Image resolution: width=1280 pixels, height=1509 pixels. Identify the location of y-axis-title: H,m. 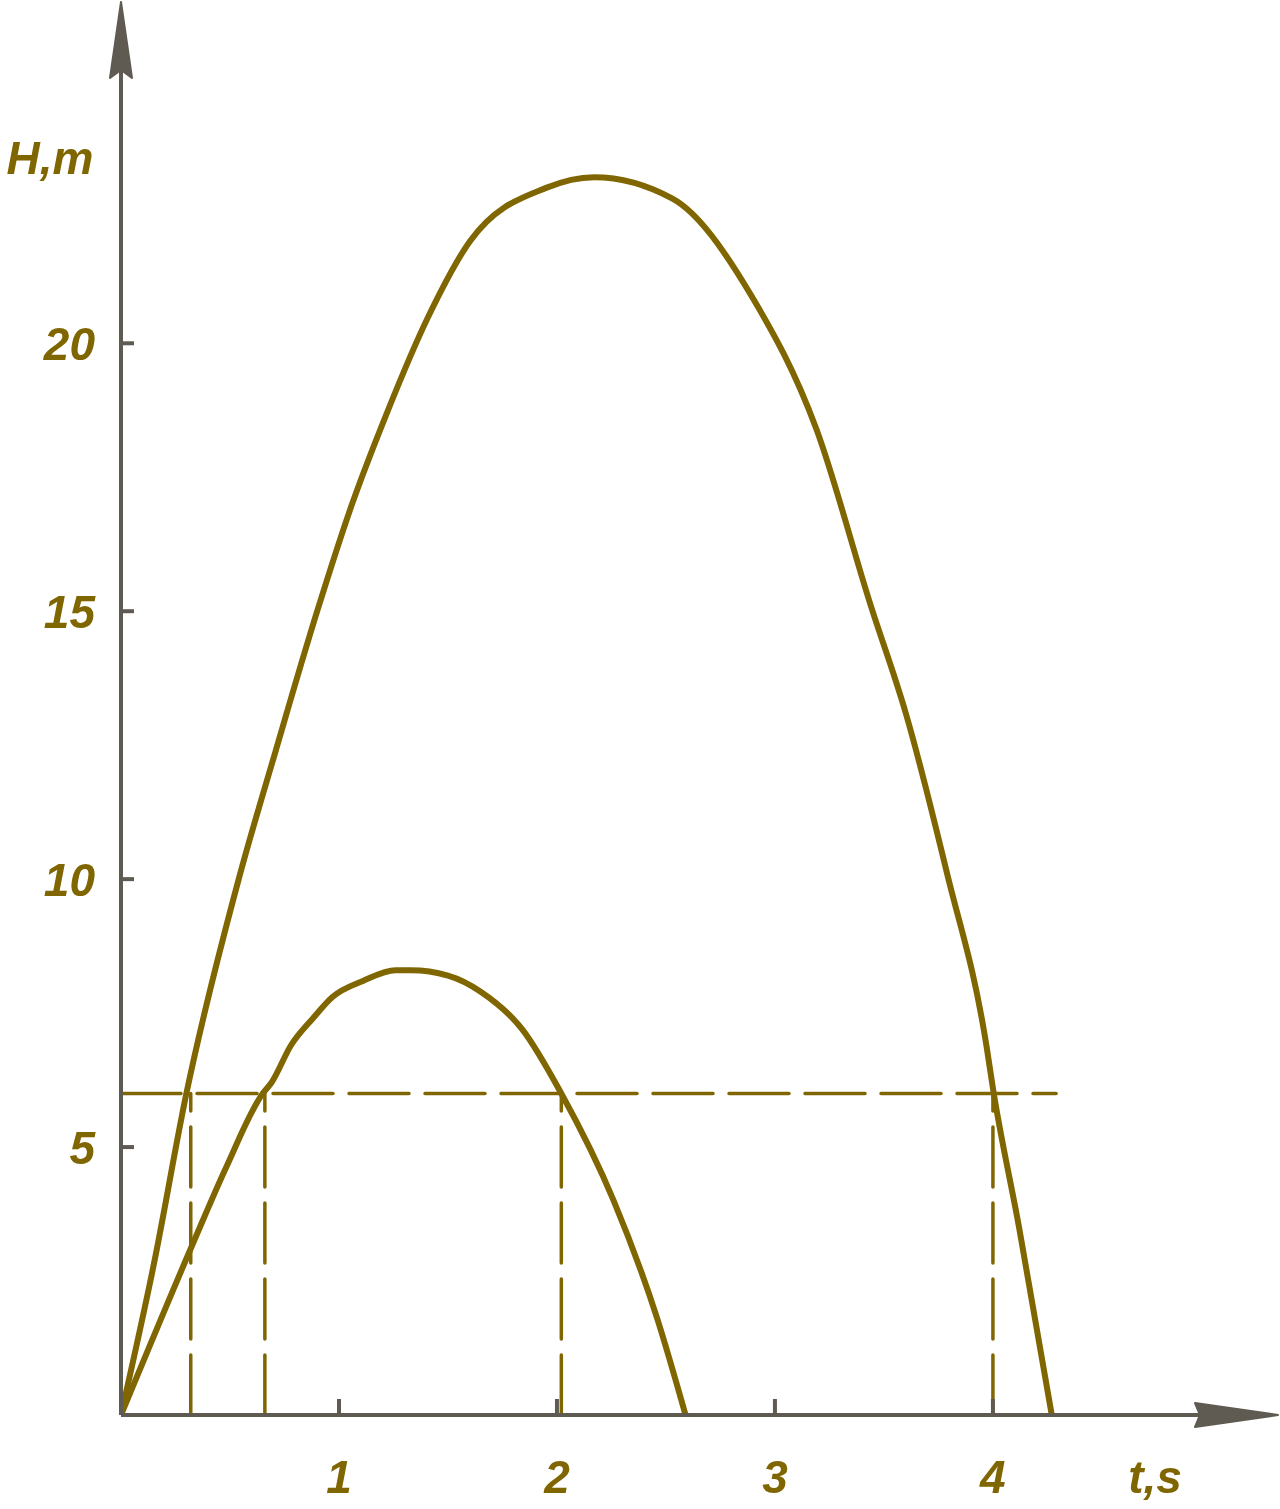
(50, 158).